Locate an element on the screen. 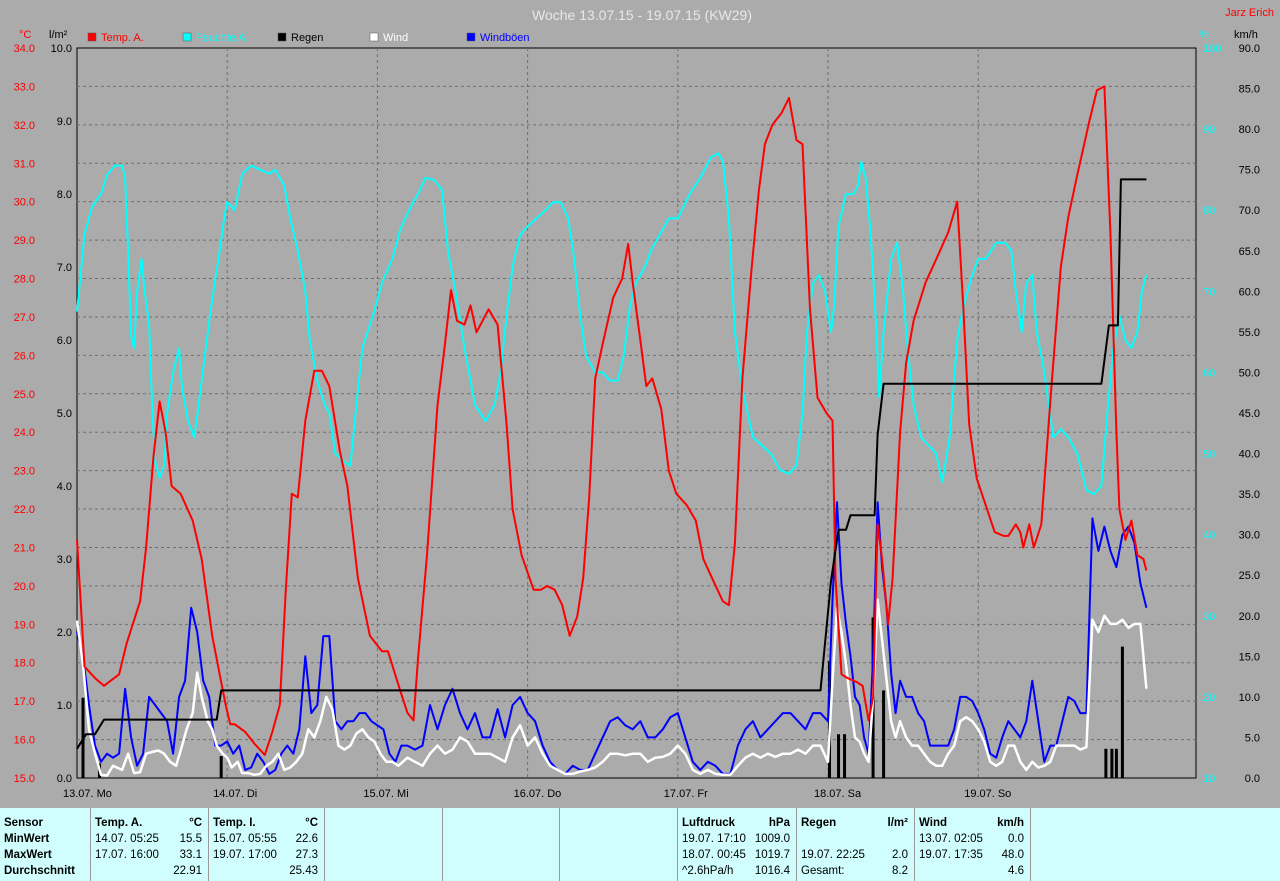 This screenshot has height=881, width=1280. temp-tick-label: 31.0 is located at coordinates (24, 164).